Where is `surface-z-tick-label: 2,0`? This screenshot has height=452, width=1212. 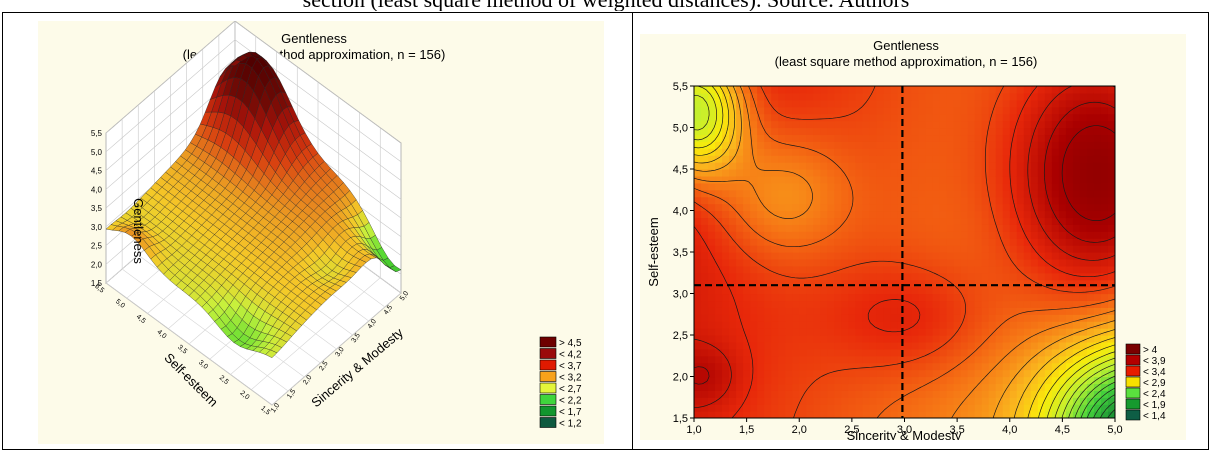
surface-z-tick-label: 2,0 is located at coordinates (97, 264).